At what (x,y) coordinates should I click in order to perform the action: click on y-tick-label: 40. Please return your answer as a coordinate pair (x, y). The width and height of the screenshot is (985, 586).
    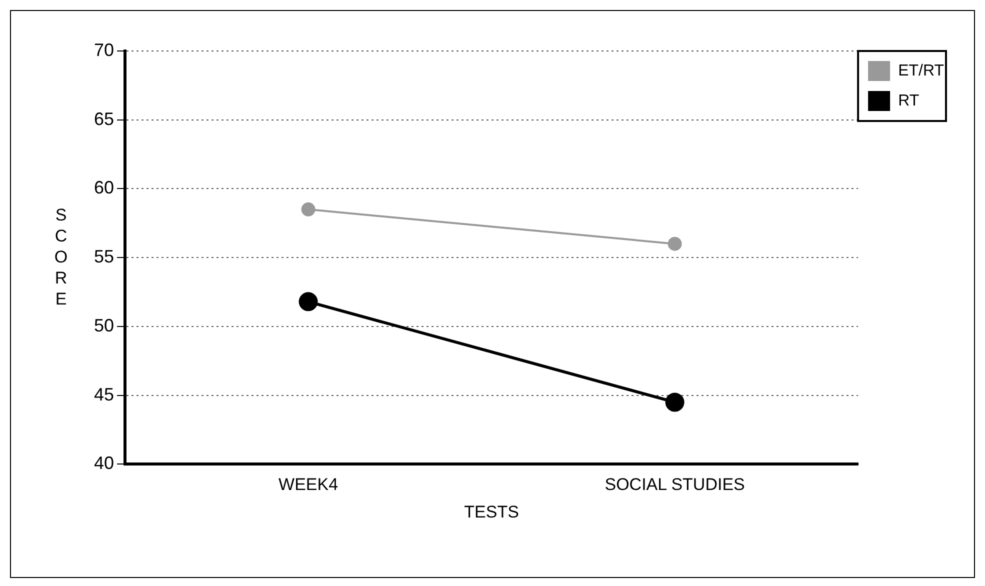
    Looking at the image, I should click on (104, 463).